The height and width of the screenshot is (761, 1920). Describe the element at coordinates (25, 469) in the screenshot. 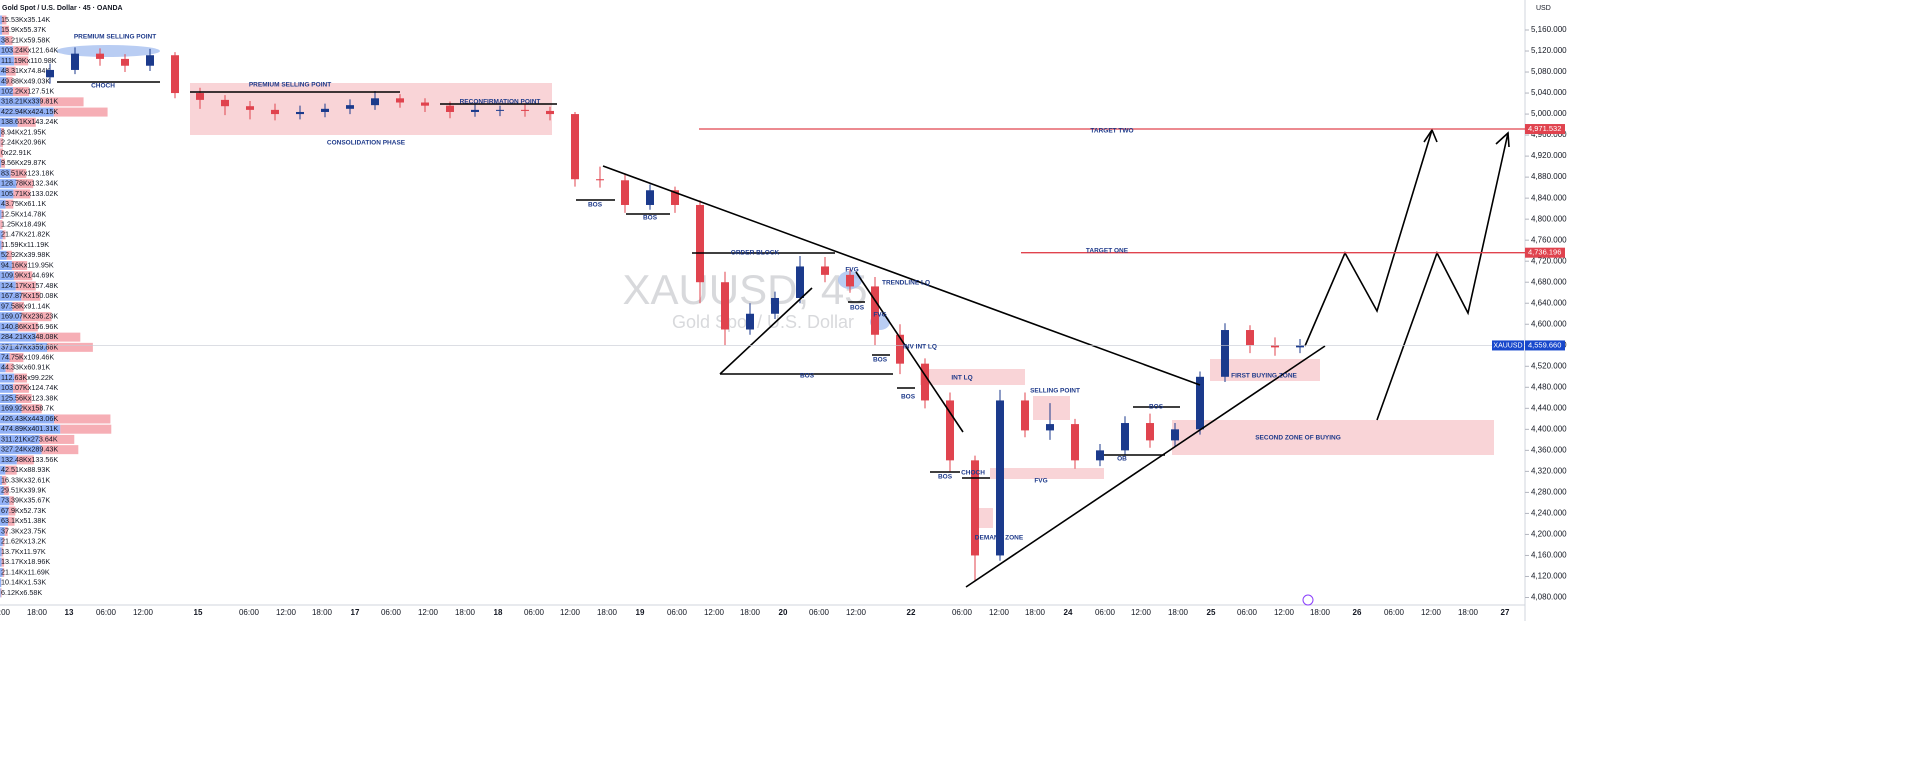

I see `volume-label: 42.51Kx88.93K` at that location.